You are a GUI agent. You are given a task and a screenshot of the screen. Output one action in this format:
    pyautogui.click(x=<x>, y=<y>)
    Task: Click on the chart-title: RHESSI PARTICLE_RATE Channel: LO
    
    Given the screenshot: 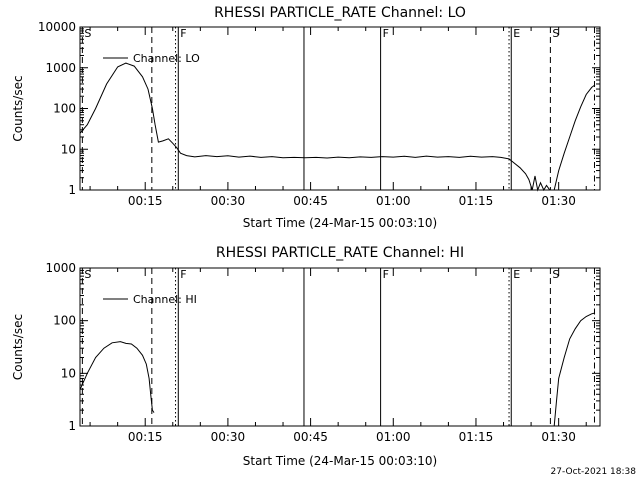 What is the action you would take?
    pyautogui.click(x=340, y=13)
    